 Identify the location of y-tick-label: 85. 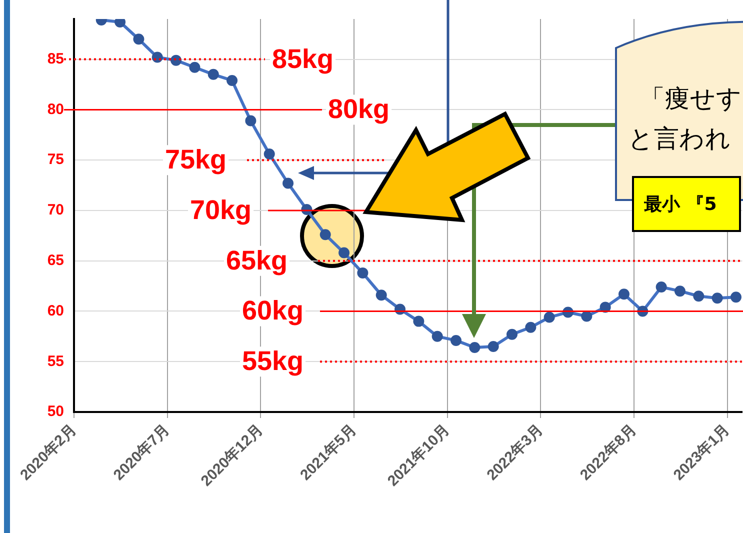
(55, 59).